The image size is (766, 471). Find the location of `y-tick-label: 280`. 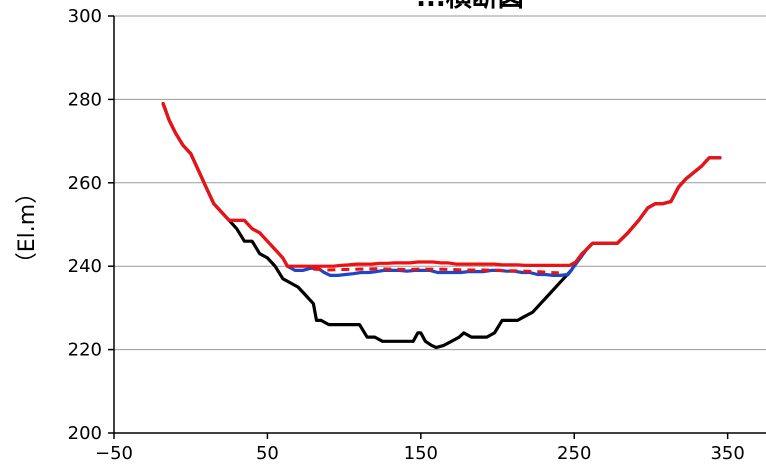

y-tick-label: 280 is located at coordinates (85, 99).